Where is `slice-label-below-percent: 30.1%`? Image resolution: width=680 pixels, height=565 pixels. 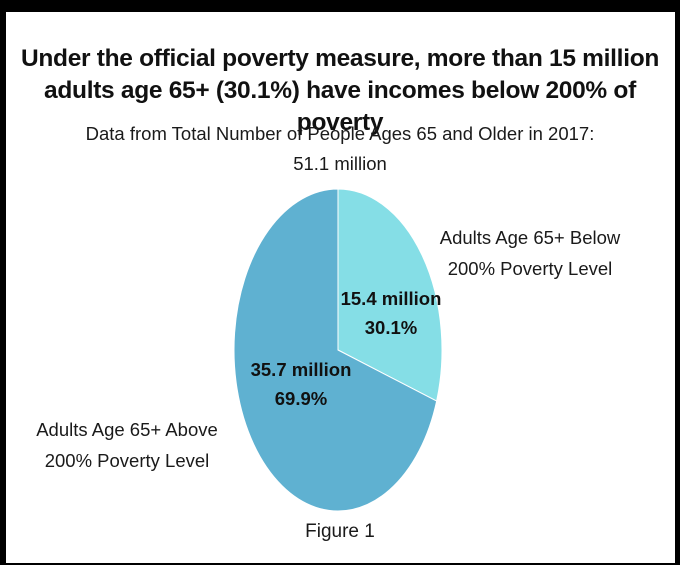
slice-label-below-percent: 30.1% is located at coordinates (391, 327).